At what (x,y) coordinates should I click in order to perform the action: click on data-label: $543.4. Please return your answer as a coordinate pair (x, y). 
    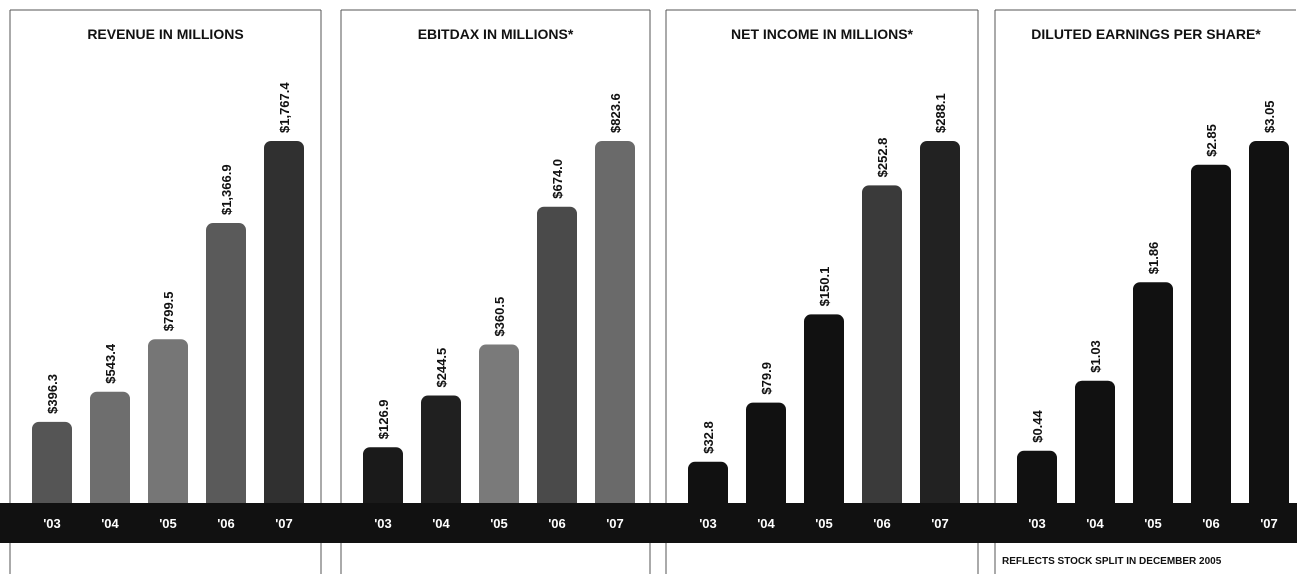
    Looking at the image, I should click on (110, 363).